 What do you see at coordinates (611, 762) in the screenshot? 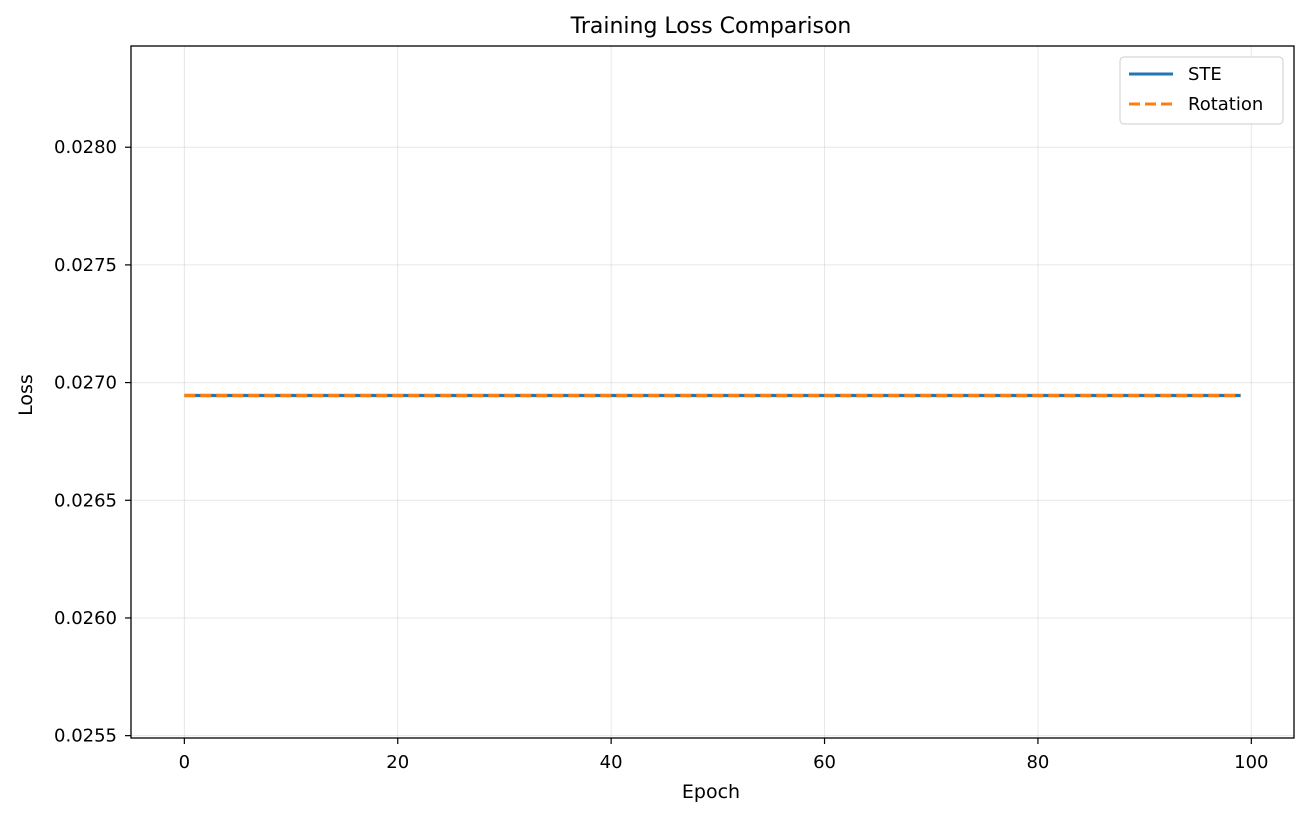
I see `x-tick-label: 40` at bounding box center [611, 762].